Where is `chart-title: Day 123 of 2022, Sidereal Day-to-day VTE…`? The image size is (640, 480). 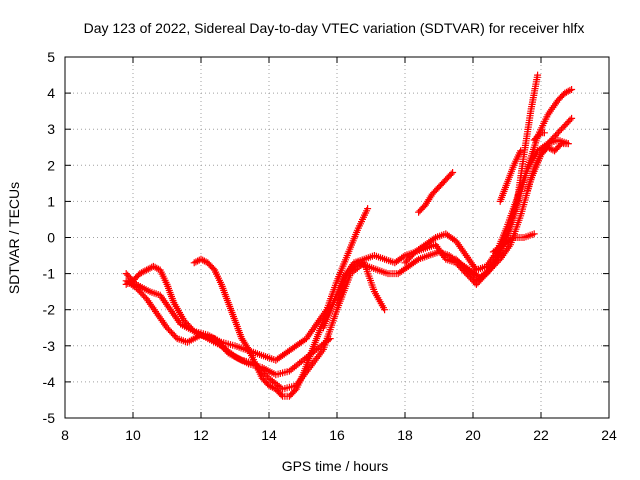 chart-title: Day 123 of 2022, Sidereal Day-to-day VTE… is located at coordinates (334, 28).